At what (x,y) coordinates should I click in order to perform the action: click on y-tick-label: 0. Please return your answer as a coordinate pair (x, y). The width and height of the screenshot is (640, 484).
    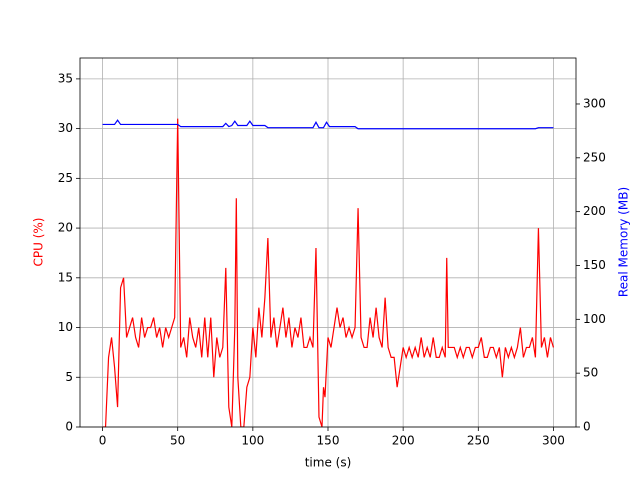
    Looking at the image, I should click on (69, 427).